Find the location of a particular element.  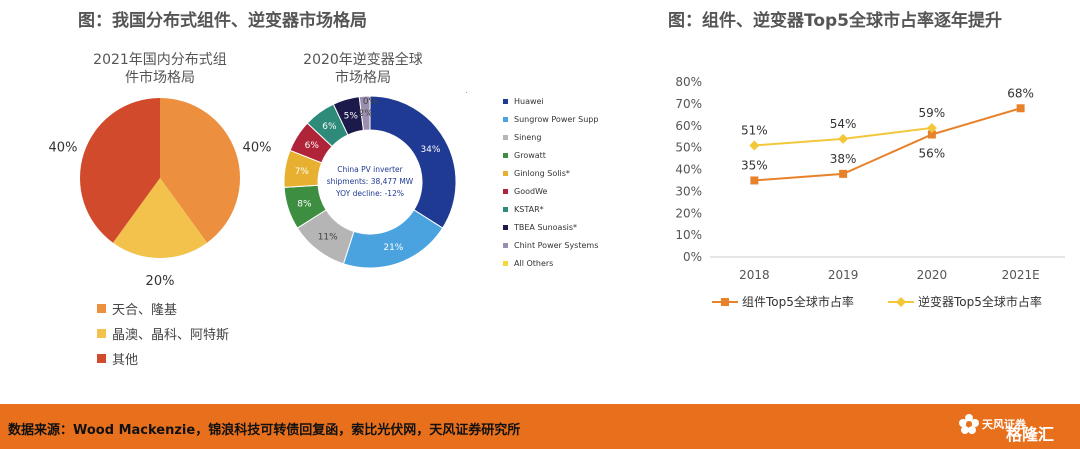

pie1-label-0: 40% is located at coordinates (257, 147).